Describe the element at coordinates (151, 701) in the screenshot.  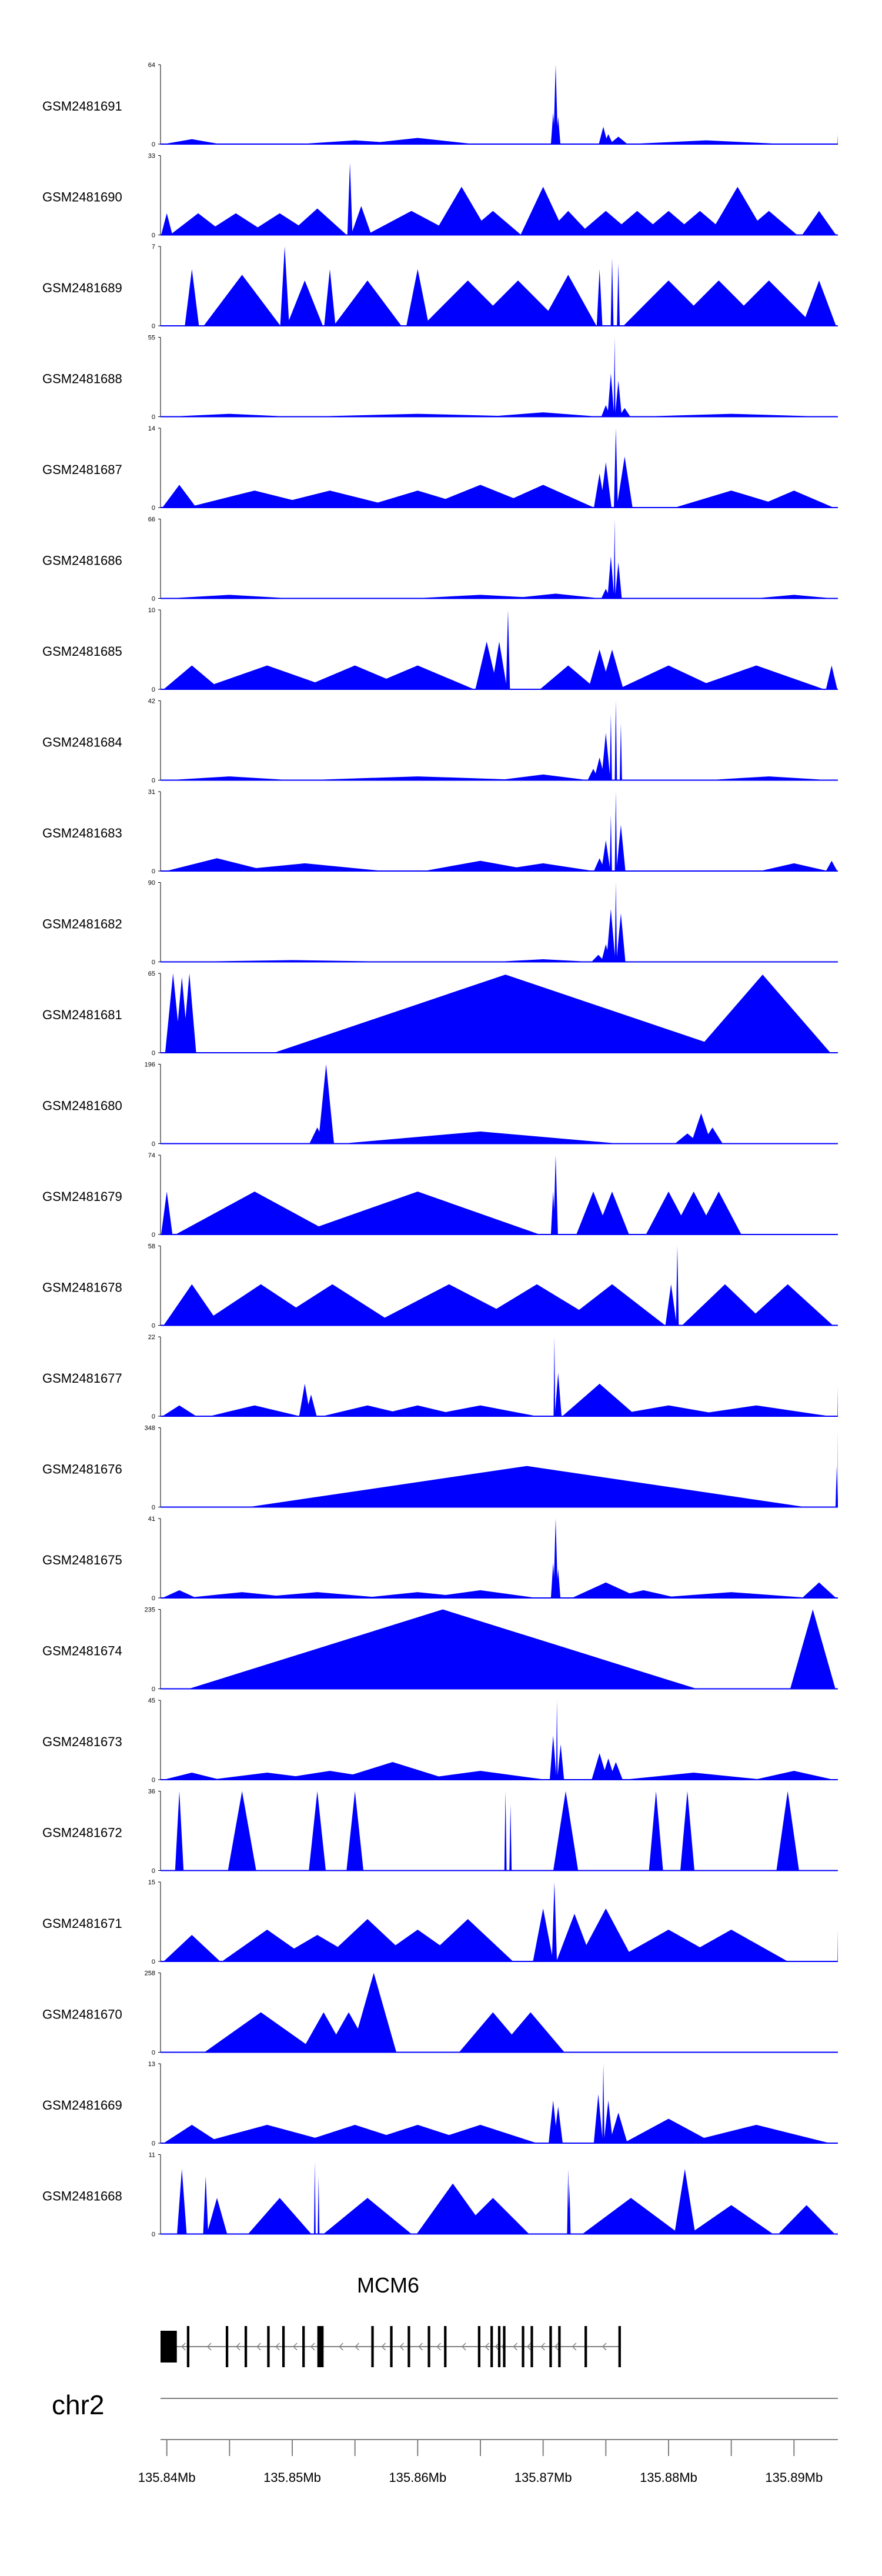
I see `track-ymax-label: 42` at that location.